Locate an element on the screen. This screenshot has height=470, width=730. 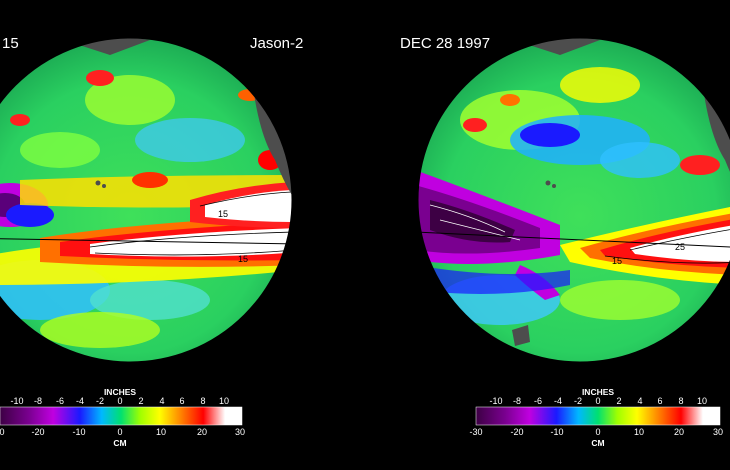
left-date-label: 15 is located at coordinates (10, 43).